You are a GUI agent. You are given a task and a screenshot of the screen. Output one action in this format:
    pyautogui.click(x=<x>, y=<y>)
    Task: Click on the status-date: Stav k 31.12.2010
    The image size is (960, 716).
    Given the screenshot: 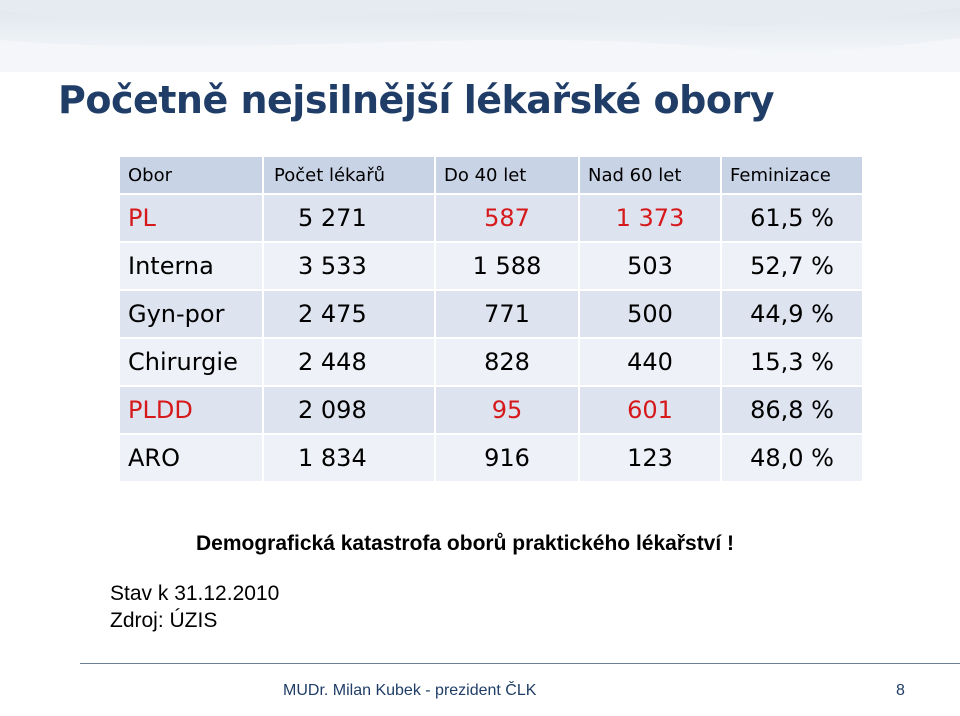 What is the action you would take?
    pyautogui.click(x=195, y=593)
    